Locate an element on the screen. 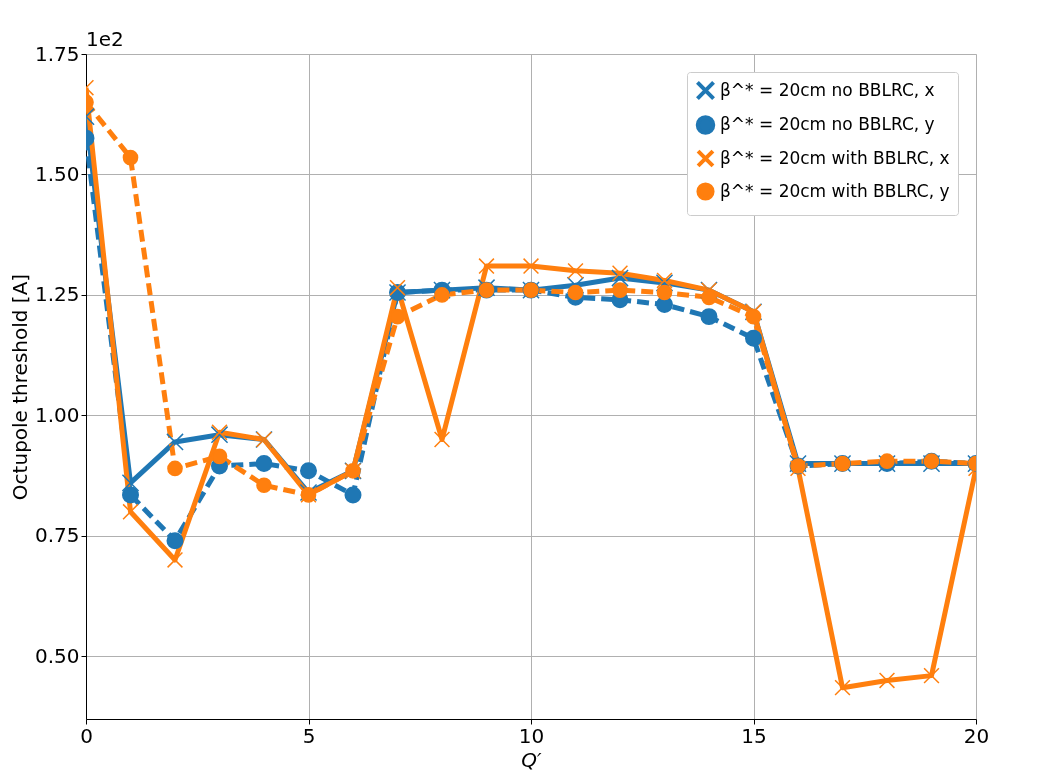 This screenshot has height=770, width=1040. x-axis-title: Q′ is located at coordinates (532, 758).